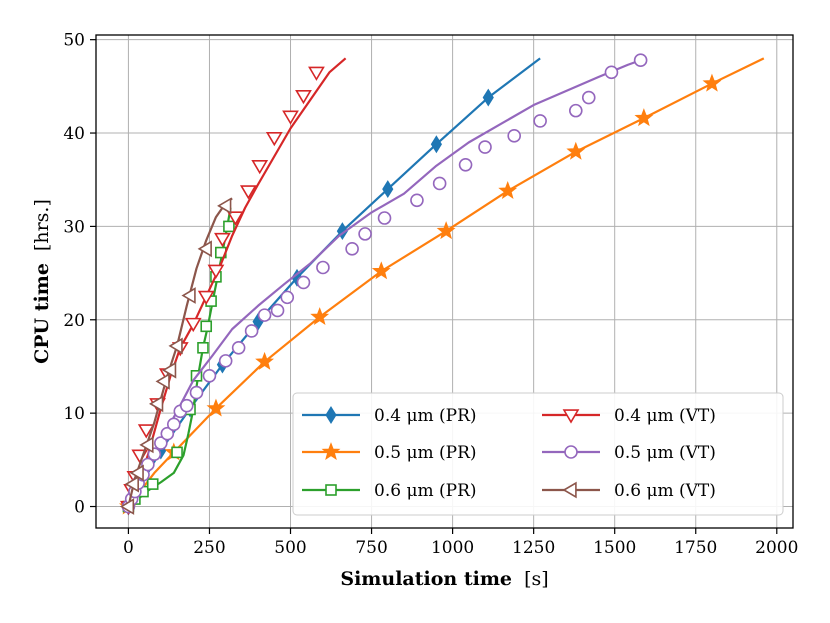 The image size is (830, 623). I want to click on legend-item: 0.6 μm (VT), so click(629, 491).